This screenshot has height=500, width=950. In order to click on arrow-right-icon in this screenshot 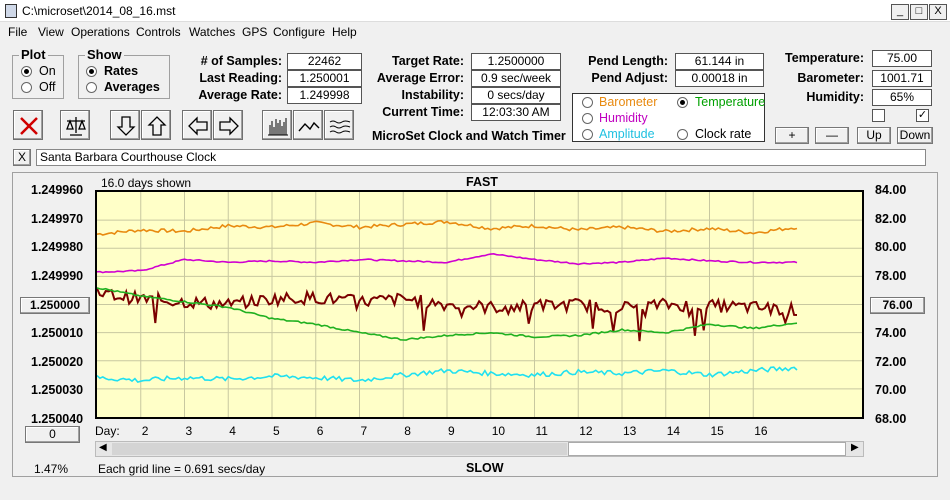, I will do `click(229, 126)`.